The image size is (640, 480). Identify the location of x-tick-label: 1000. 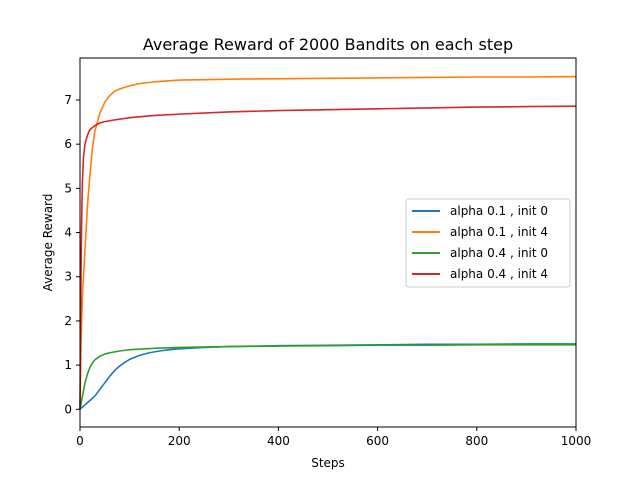
(576, 441).